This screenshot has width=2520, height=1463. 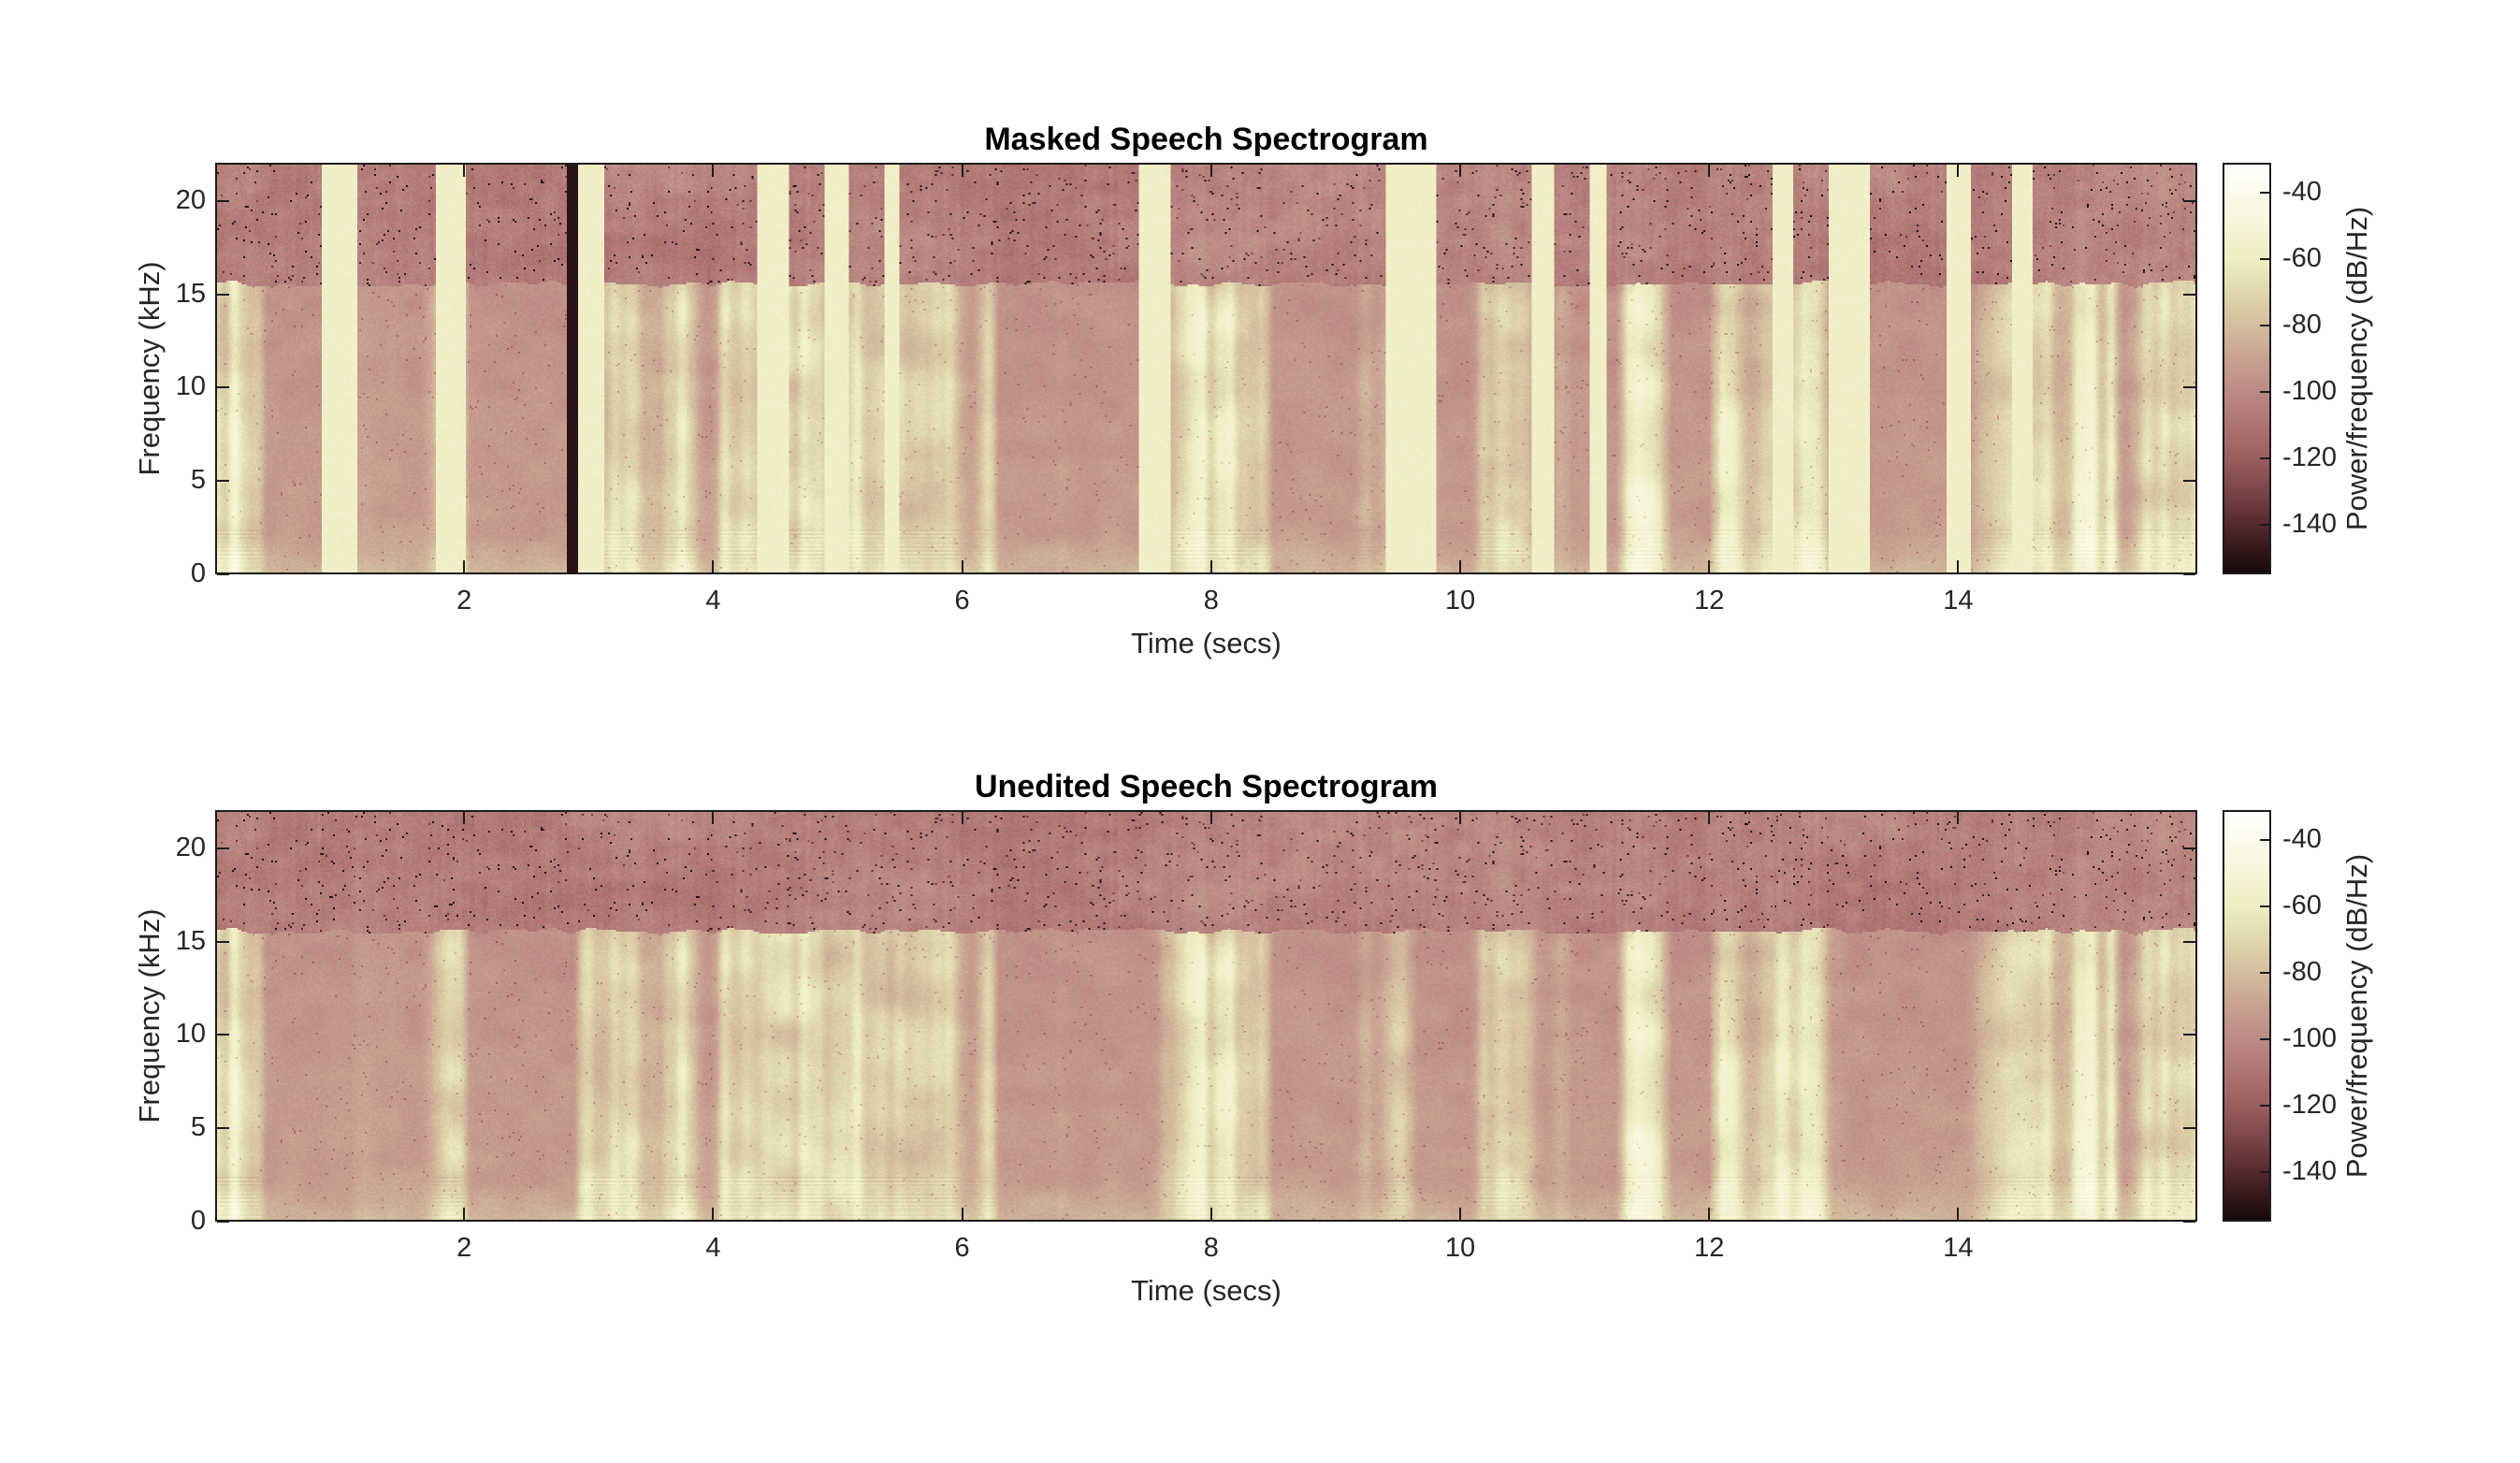 What do you see at coordinates (1206, 643) in the screenshot?
I see `masked-chart-x-axis-label: Time (secs)` at bounding box center [1206, 643].